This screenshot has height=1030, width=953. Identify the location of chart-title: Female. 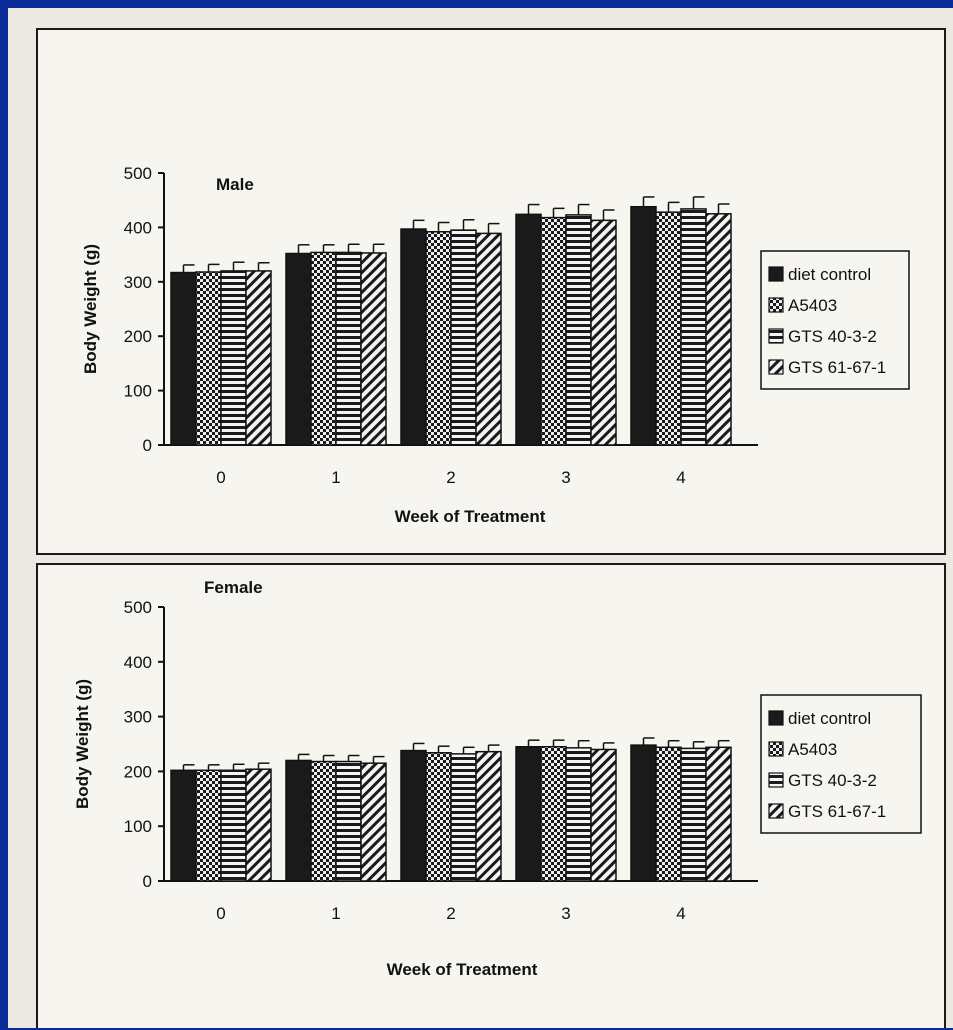
(233, 587).